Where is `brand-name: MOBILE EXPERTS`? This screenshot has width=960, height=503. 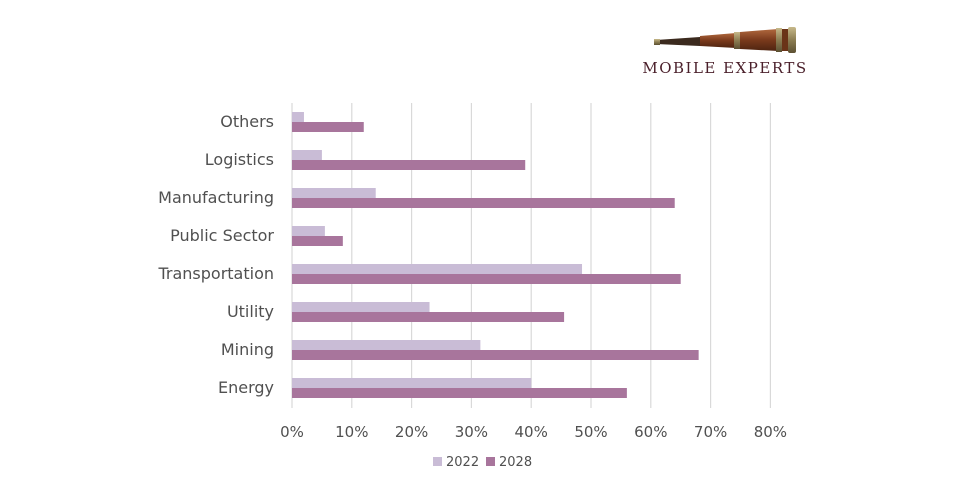 brand-name: MOBILE EXPERTS is located at coordinates (725, 68).